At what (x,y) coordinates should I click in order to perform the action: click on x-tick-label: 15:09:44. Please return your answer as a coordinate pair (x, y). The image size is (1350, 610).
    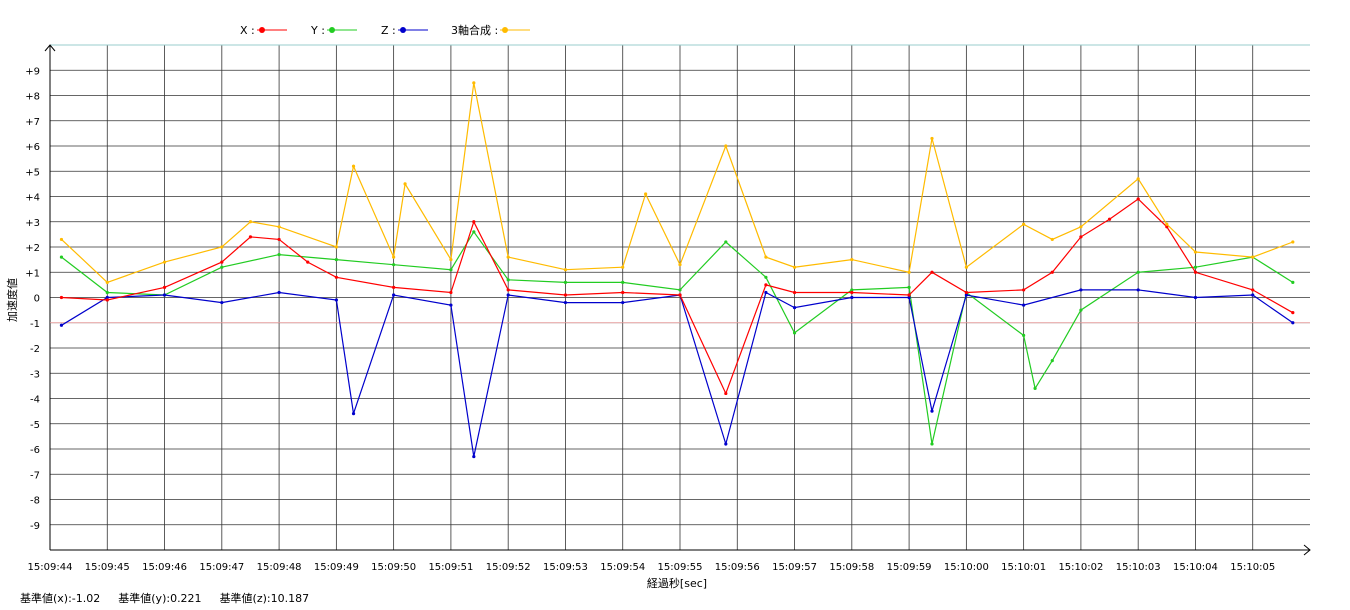
    Looking at the image, I should click on (50, 567).